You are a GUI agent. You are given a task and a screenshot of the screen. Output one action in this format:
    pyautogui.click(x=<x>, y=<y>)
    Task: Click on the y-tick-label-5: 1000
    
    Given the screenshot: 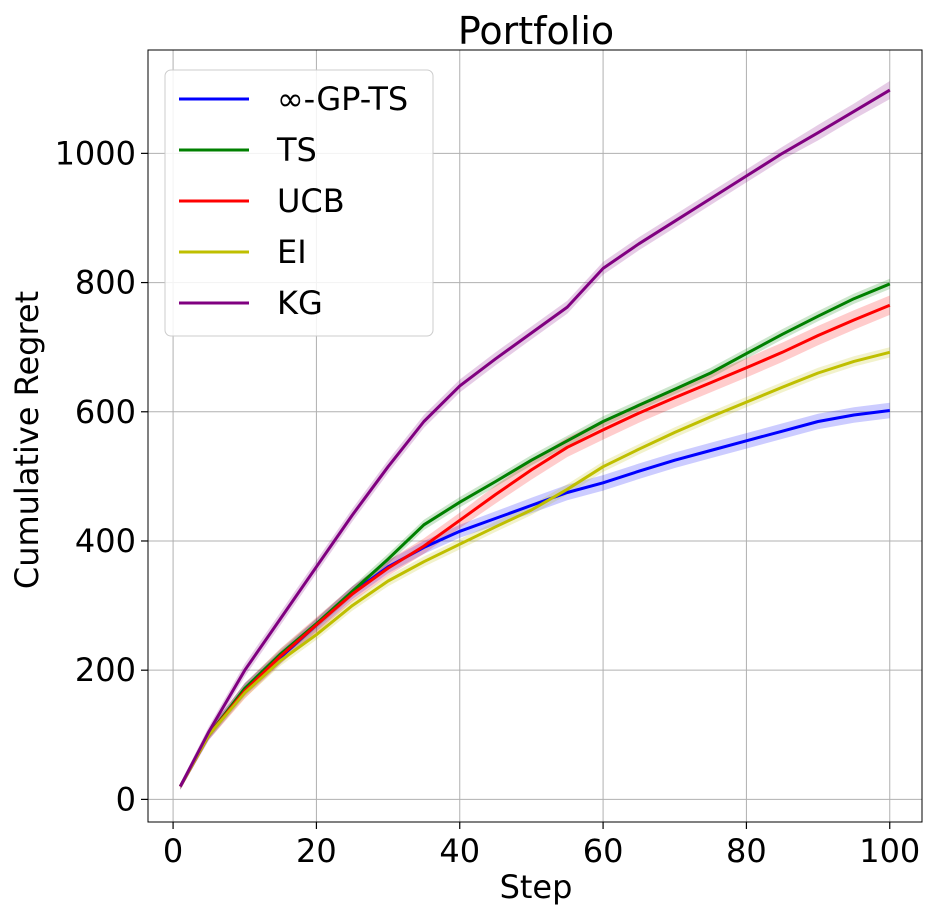 What is the action you would take?
    pyautogui.click(x=95, y=153)
    